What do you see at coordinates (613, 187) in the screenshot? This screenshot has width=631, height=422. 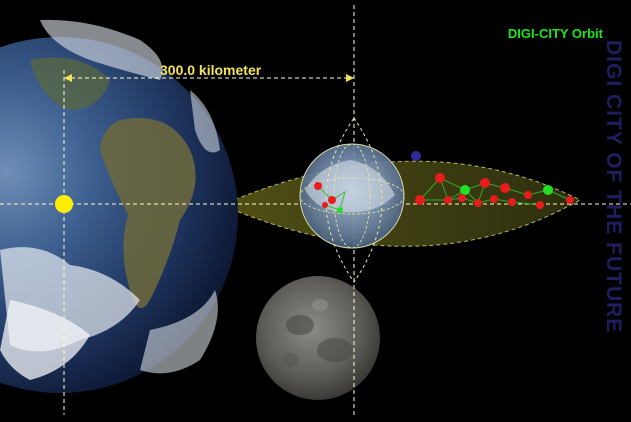 I see `side-vertical-text: DIGI CITY OF THE FUTURE` at bounding box center [613, 187].